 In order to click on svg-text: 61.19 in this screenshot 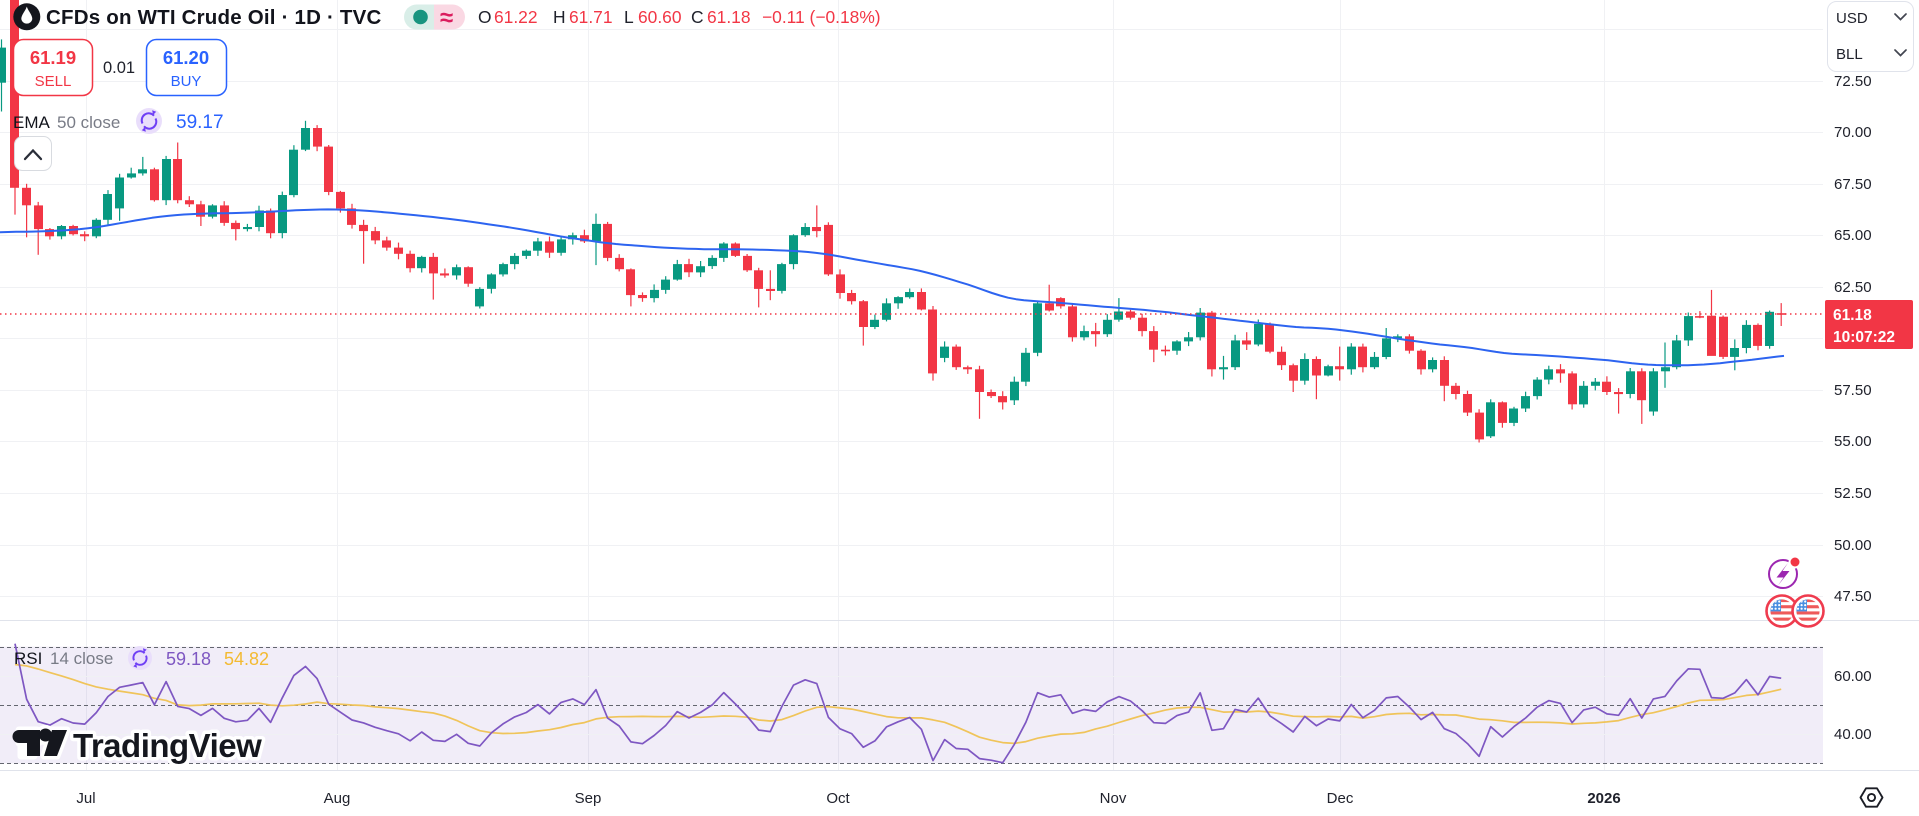, I will do `click(53, 57)`.